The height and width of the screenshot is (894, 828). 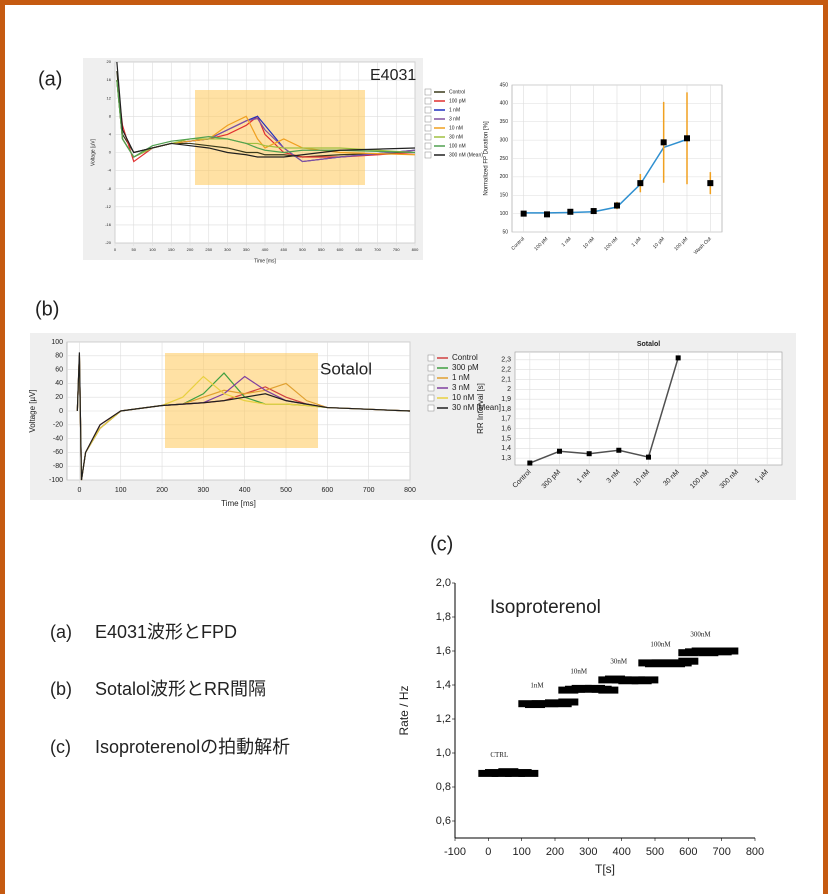 I want to click on y-axis-label: Rate / Hz, so click(x=404, y=710).